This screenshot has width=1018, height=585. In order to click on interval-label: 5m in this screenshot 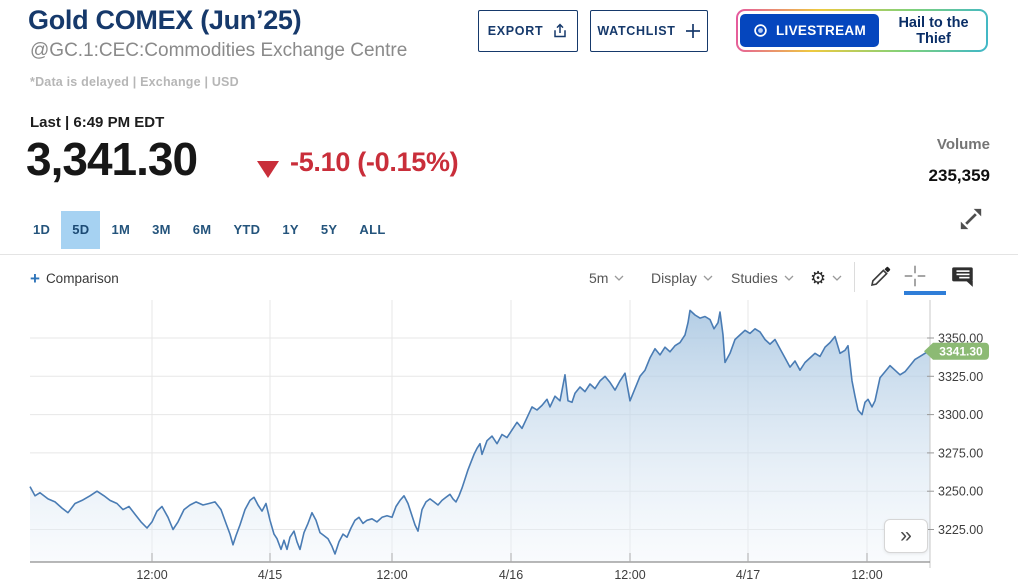, I will do `click(599, 278)`.